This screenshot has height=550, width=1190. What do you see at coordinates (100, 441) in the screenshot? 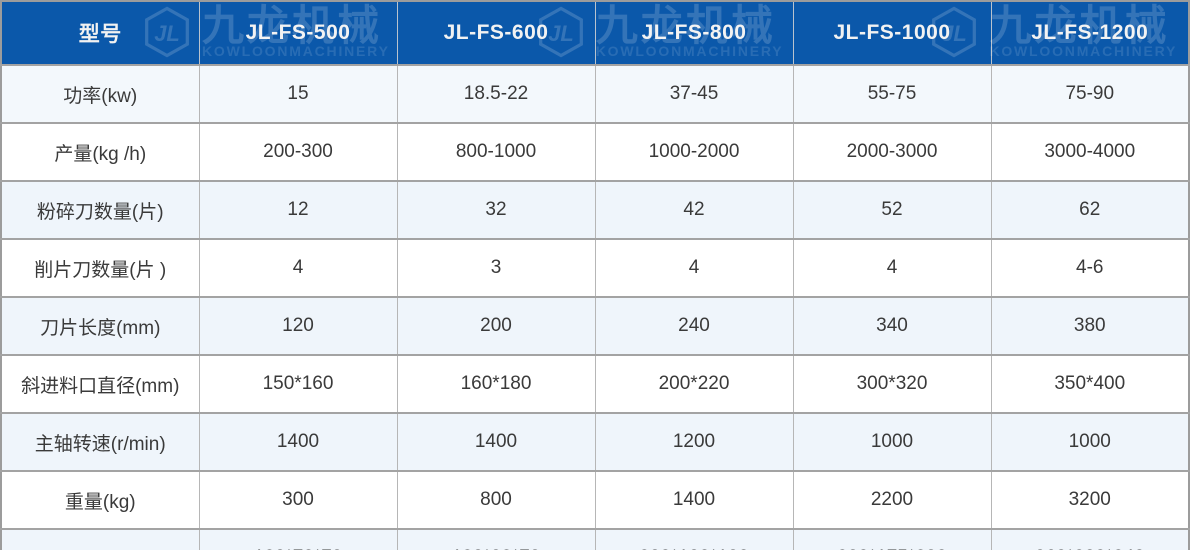
I see `row-label: 主轴转速(r/min)` at bounding box center [100, 441].